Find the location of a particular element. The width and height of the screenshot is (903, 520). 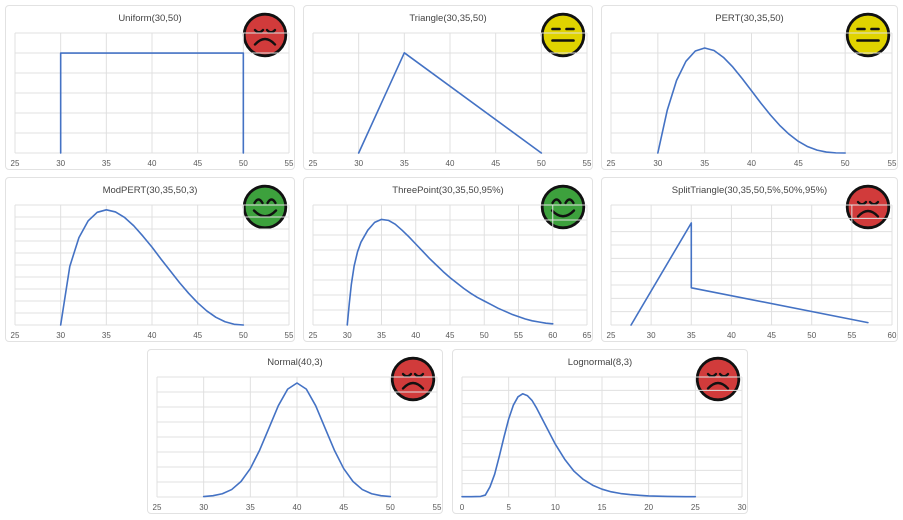

chart-panel-normal: Normal(40,3) 25 30 35 40 45 50 55 is located at coordinates (295, 431).